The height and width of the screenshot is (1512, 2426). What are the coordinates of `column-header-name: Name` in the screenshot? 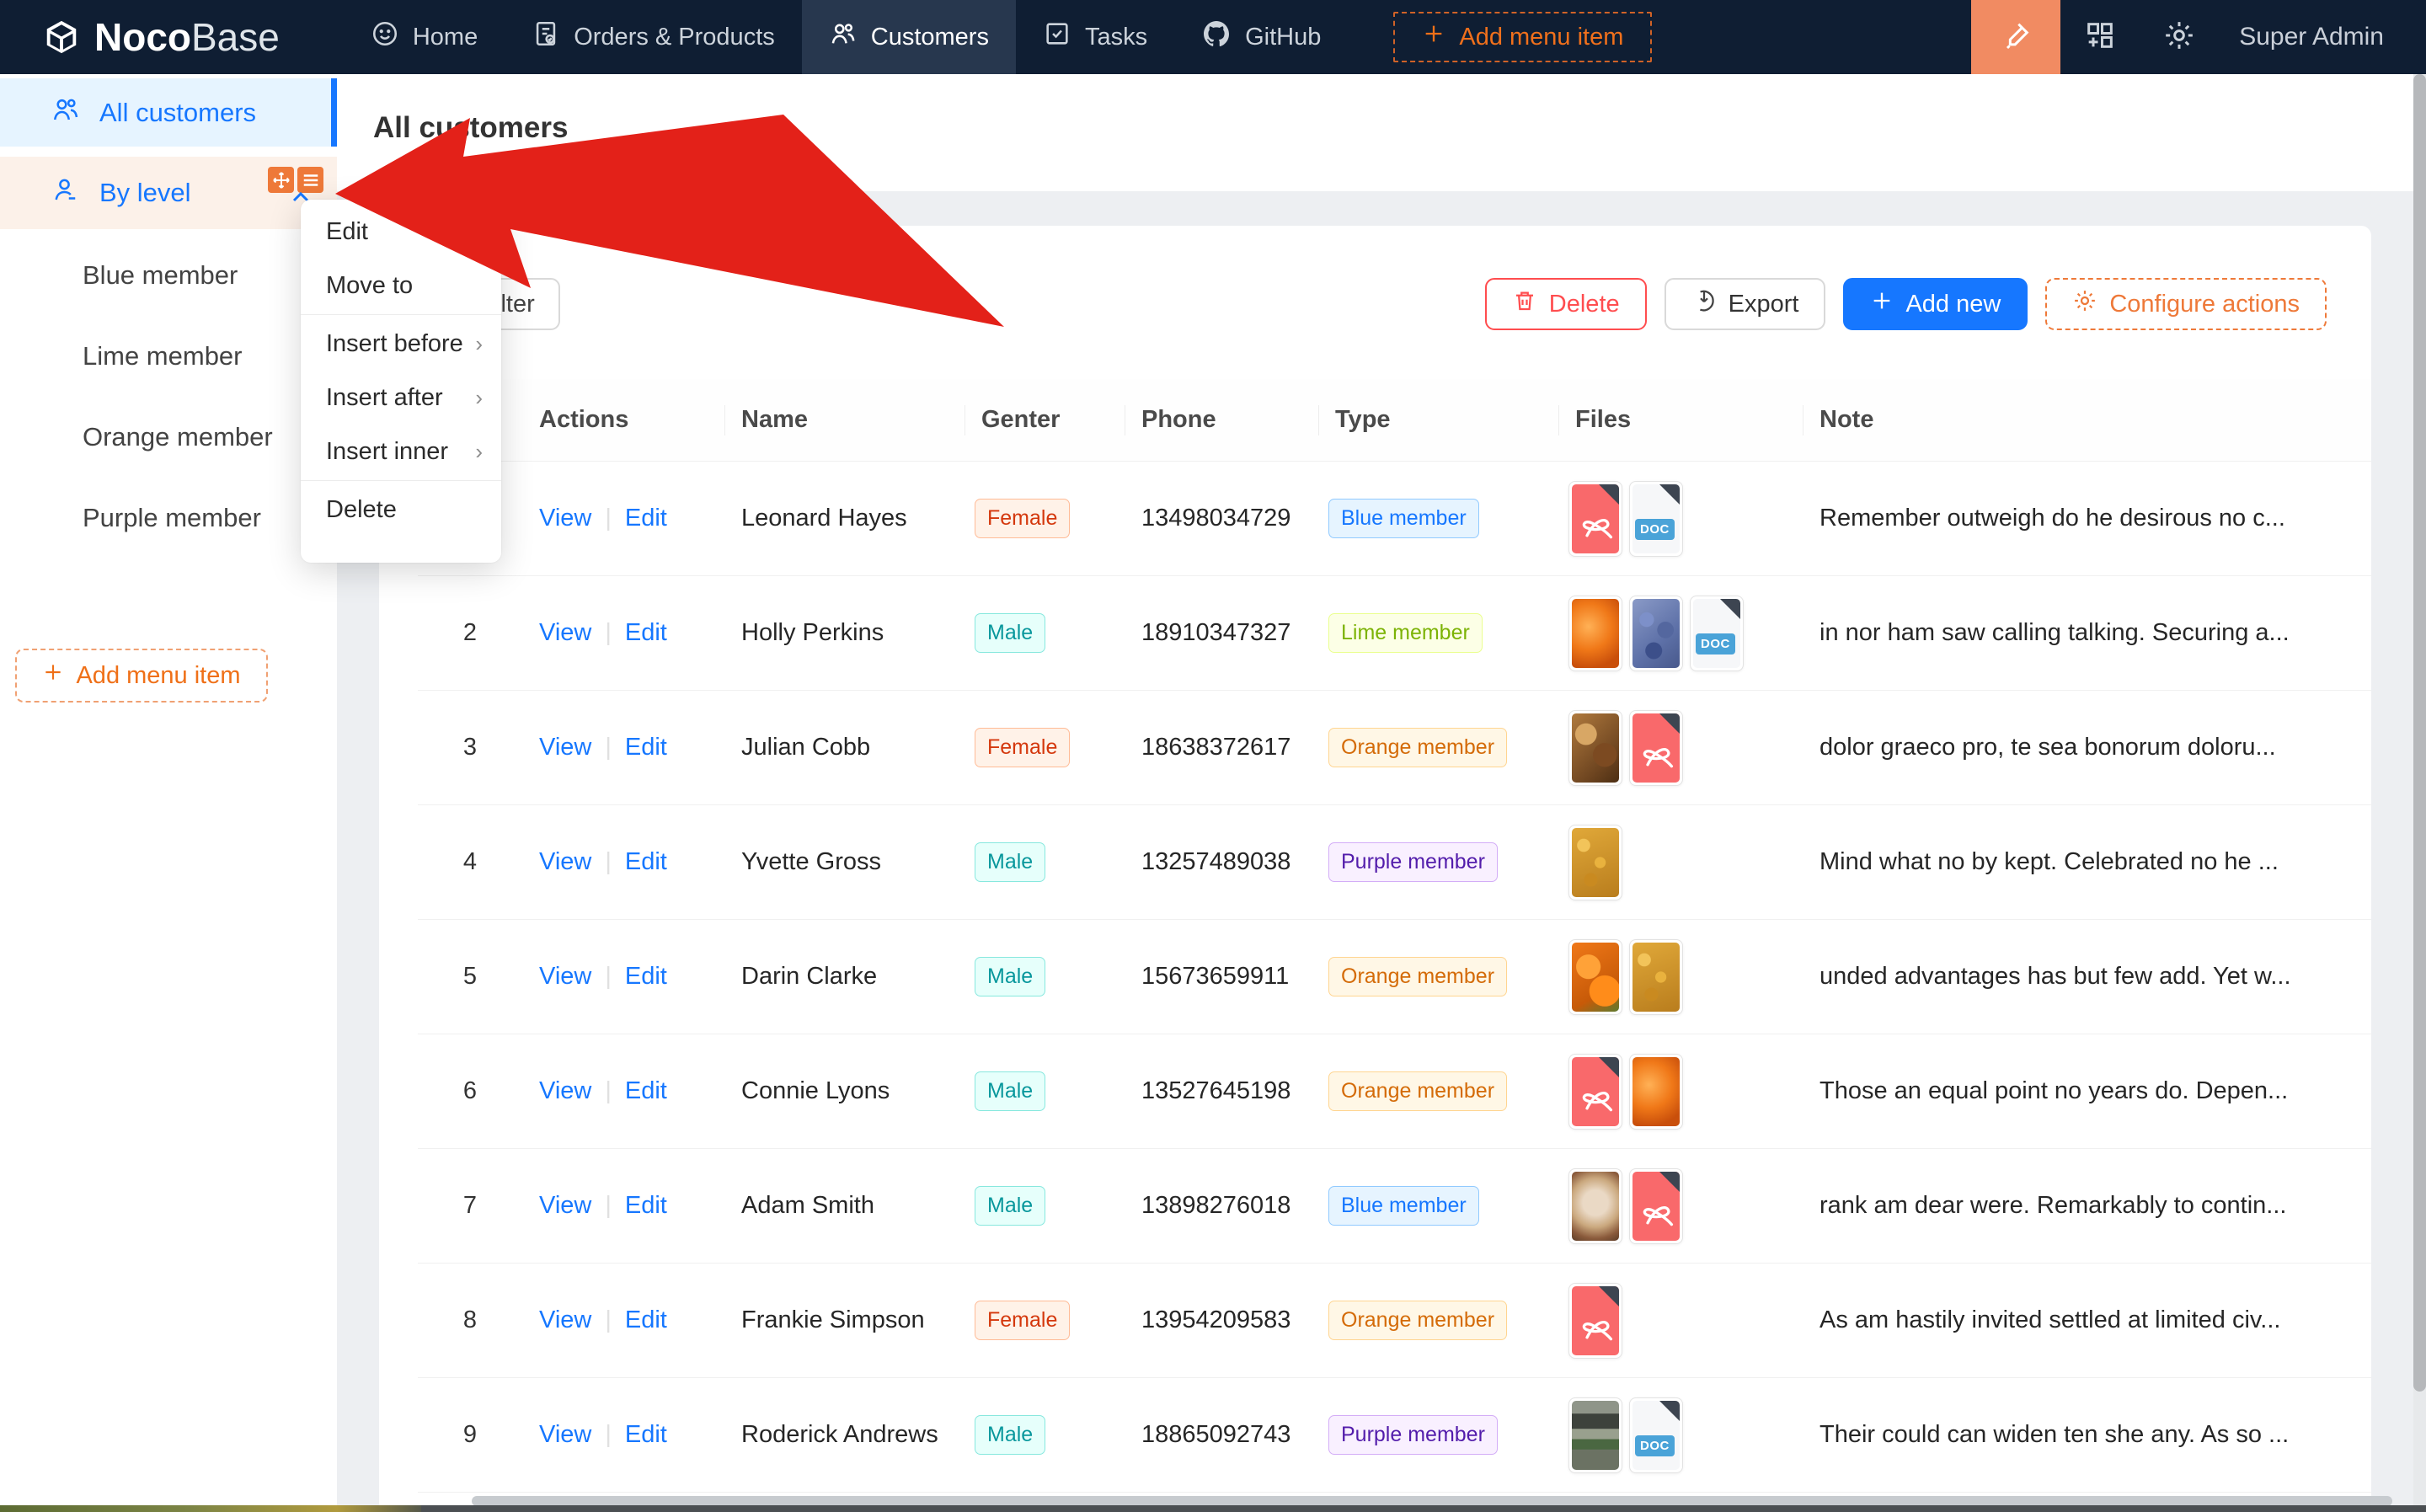 It's located at (844, 420).